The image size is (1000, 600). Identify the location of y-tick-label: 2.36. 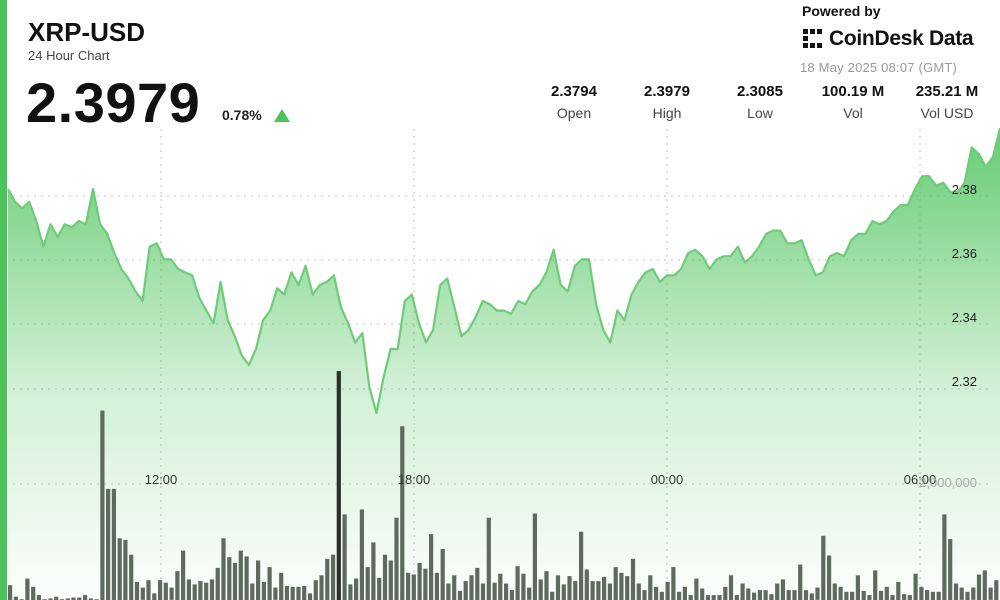
(964, 253).